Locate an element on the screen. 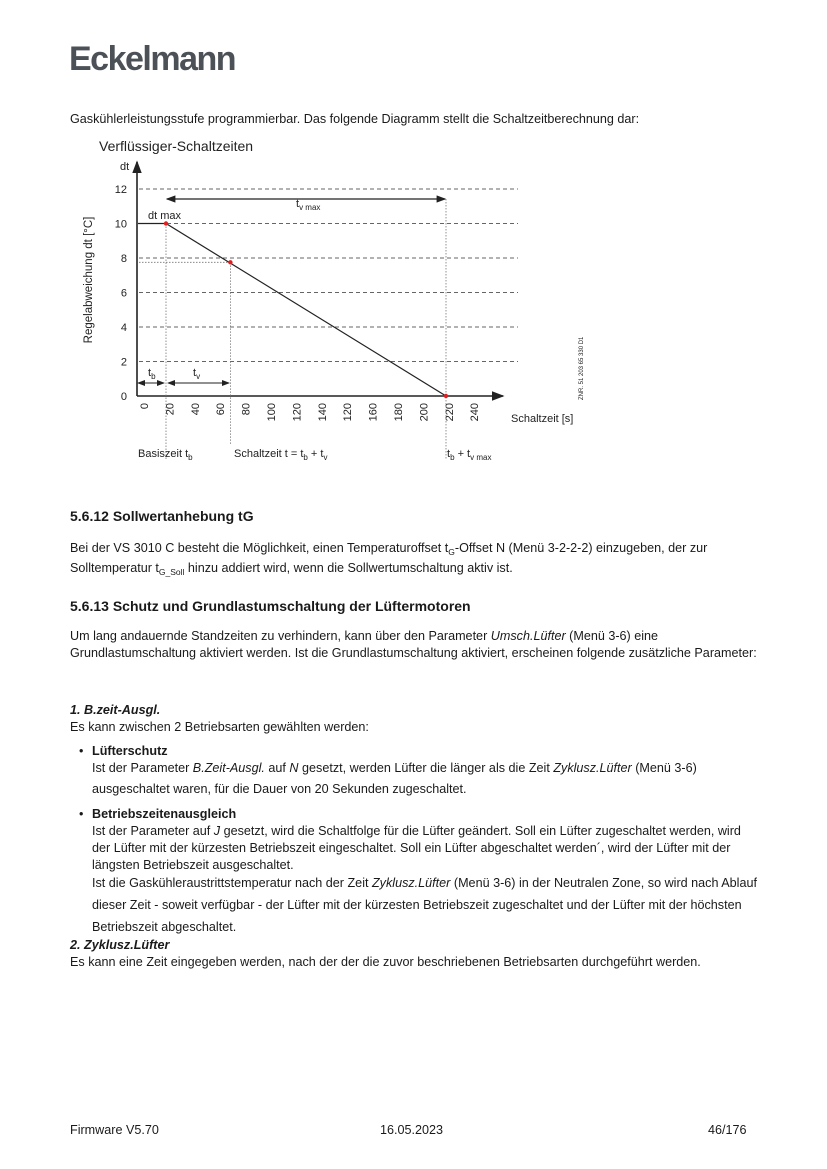 This screenshot has height=1169, width=827. y-tick-label: 2 is located at coordinates (124, 363).